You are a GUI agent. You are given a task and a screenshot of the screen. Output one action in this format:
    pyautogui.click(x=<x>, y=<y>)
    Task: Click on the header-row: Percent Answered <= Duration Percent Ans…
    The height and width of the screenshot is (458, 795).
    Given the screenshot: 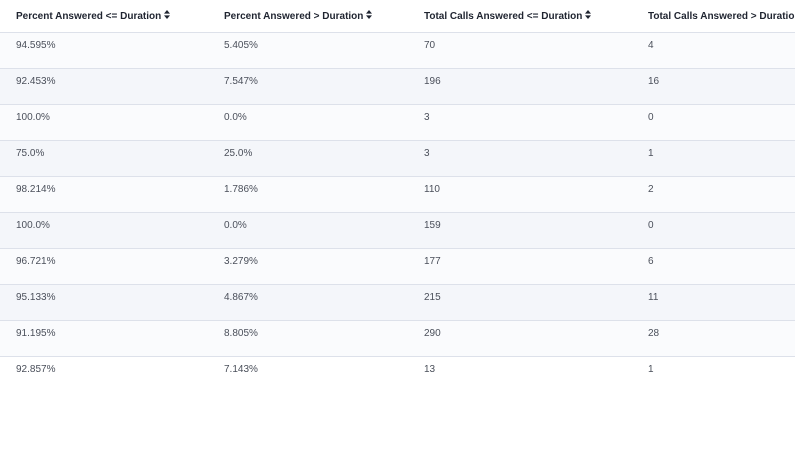 What is the action you would take?
    pyautogui.click(x=397, y=16)
    